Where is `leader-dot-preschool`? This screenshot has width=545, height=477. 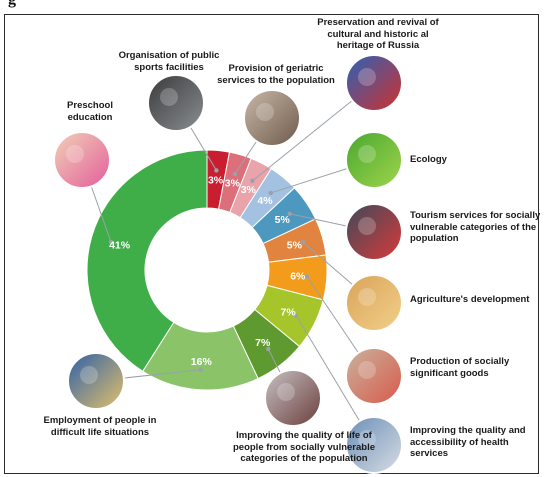
leader-dot-preschool is located at coordinates (111, 242).